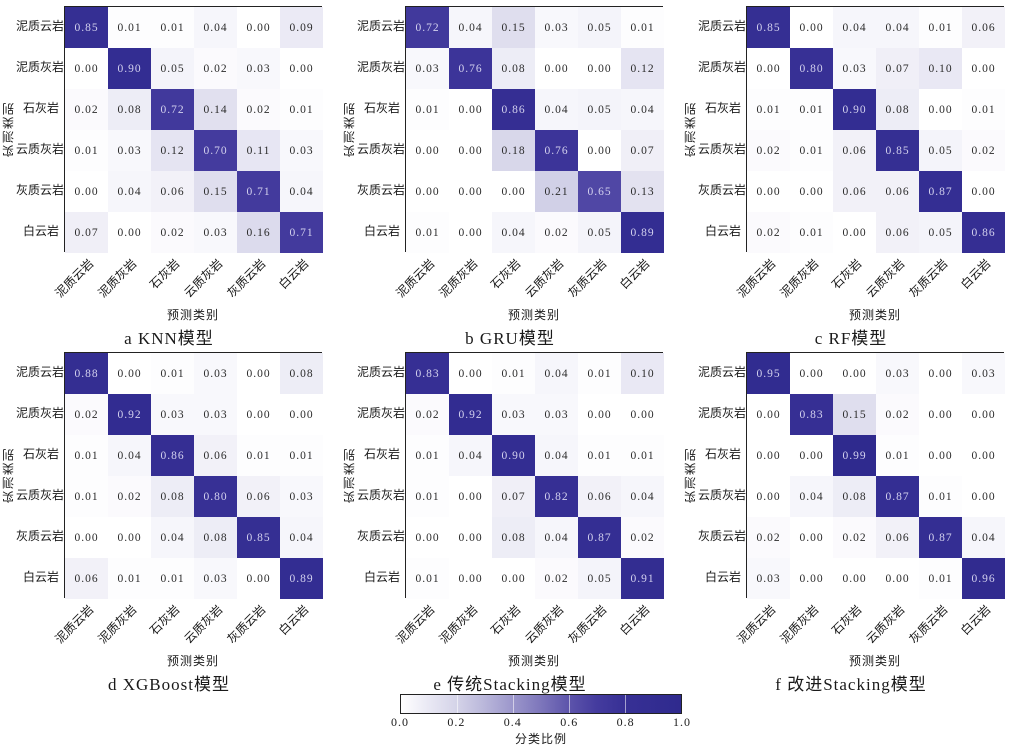 The height and width of the screenshot is (747, 1024). What do you see at coordinates (556, 191) in the screenshot?
I see `heatmap-cell: 0.21` at bounding box center [556, 191].